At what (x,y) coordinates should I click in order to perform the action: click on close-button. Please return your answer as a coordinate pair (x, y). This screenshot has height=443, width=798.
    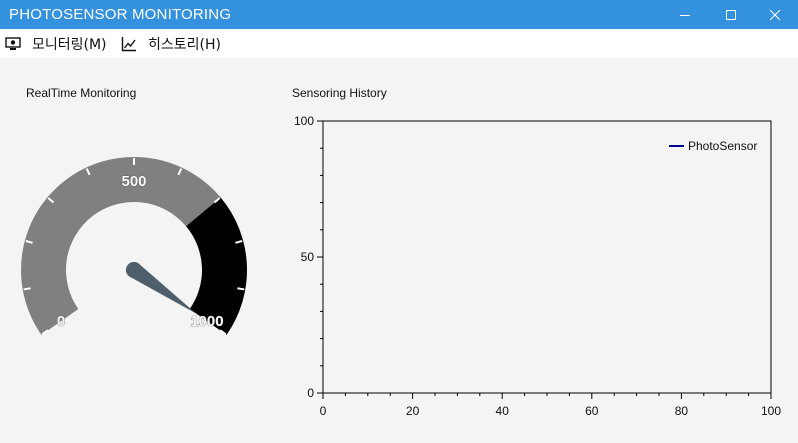
    Looking at the image, I should click on (775, 14).